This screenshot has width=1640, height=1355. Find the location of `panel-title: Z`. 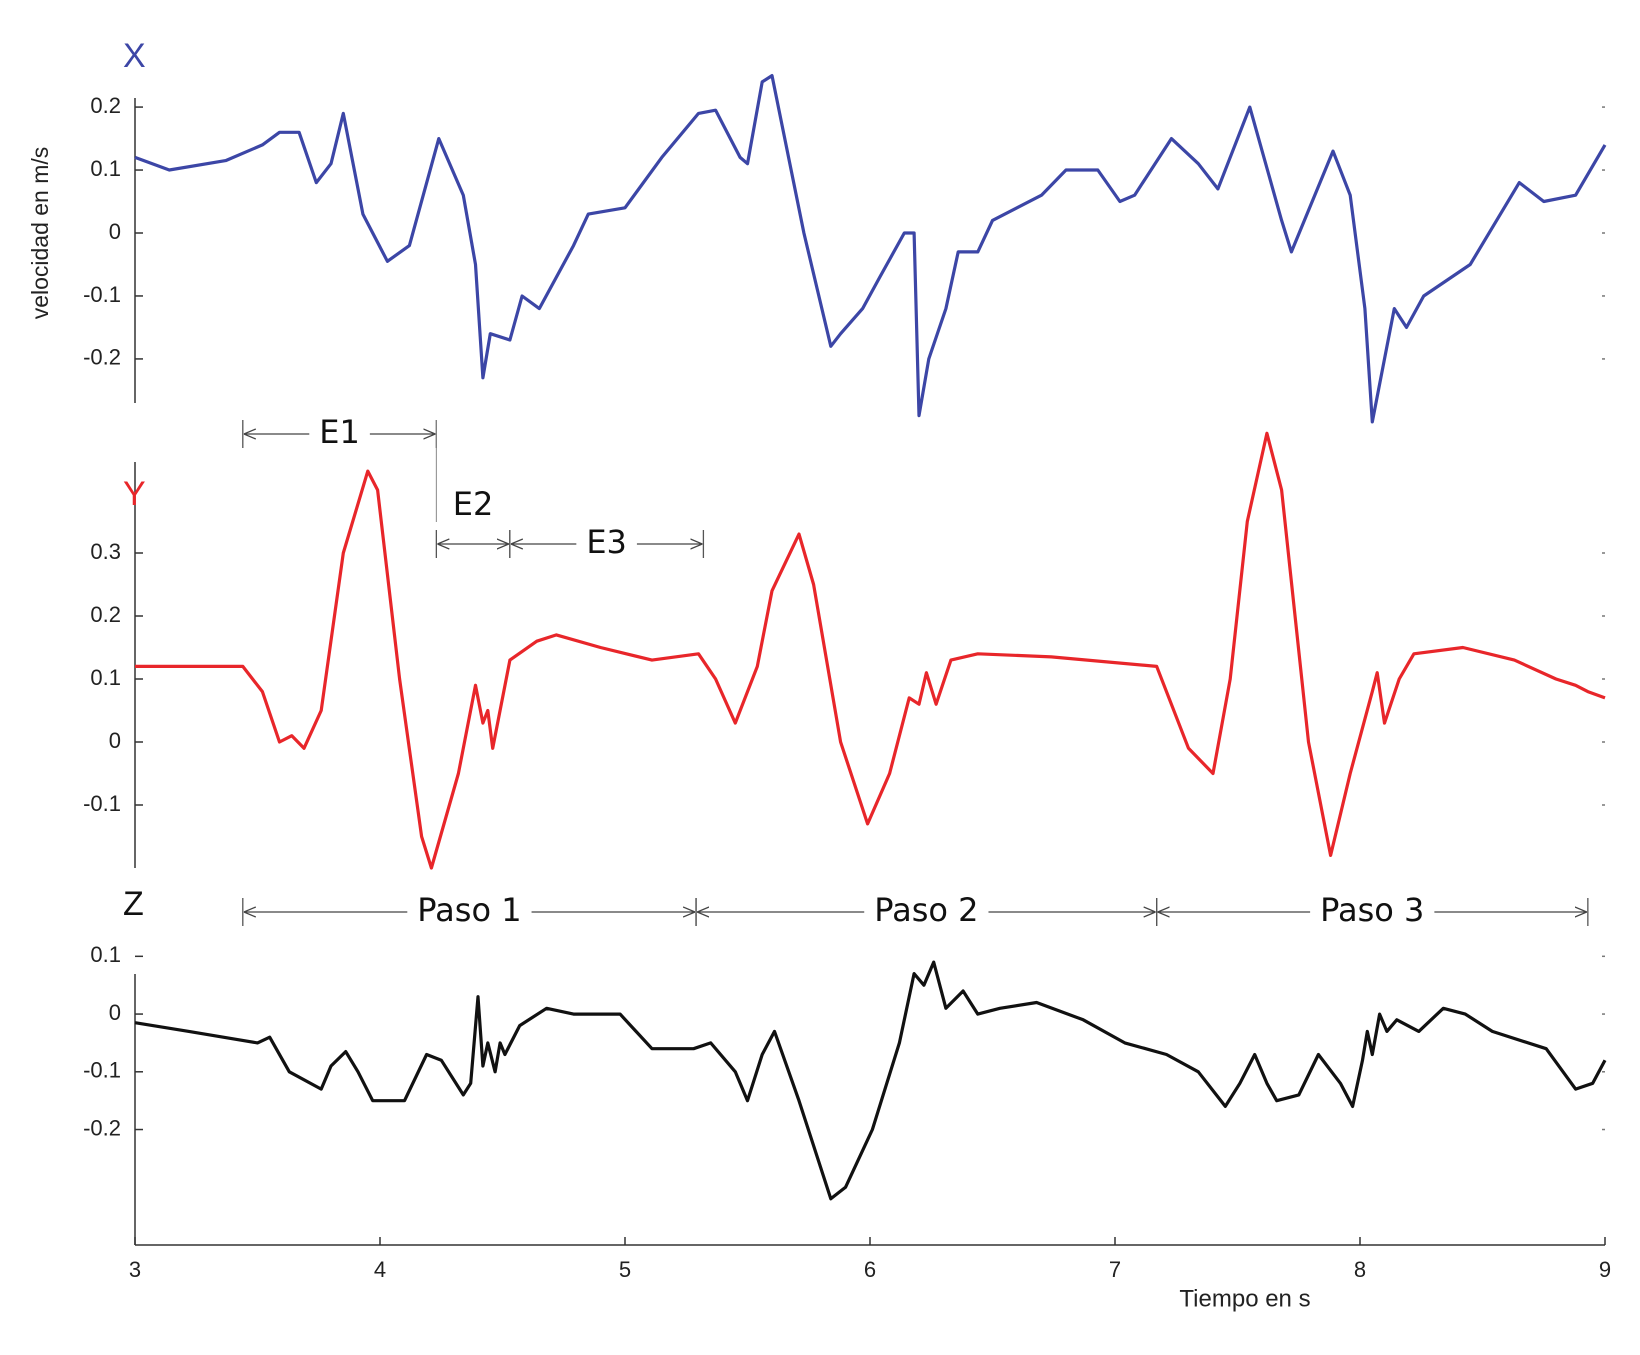

panel-title: Z is located at coordinates (133, 904).